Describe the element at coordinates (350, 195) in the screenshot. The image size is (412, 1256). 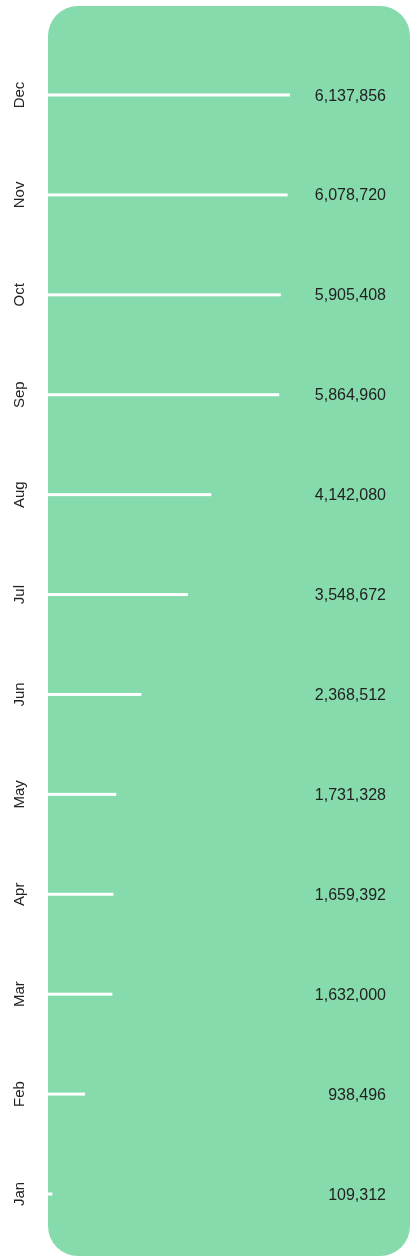
I see `data-label: 6,078,720` at that location.